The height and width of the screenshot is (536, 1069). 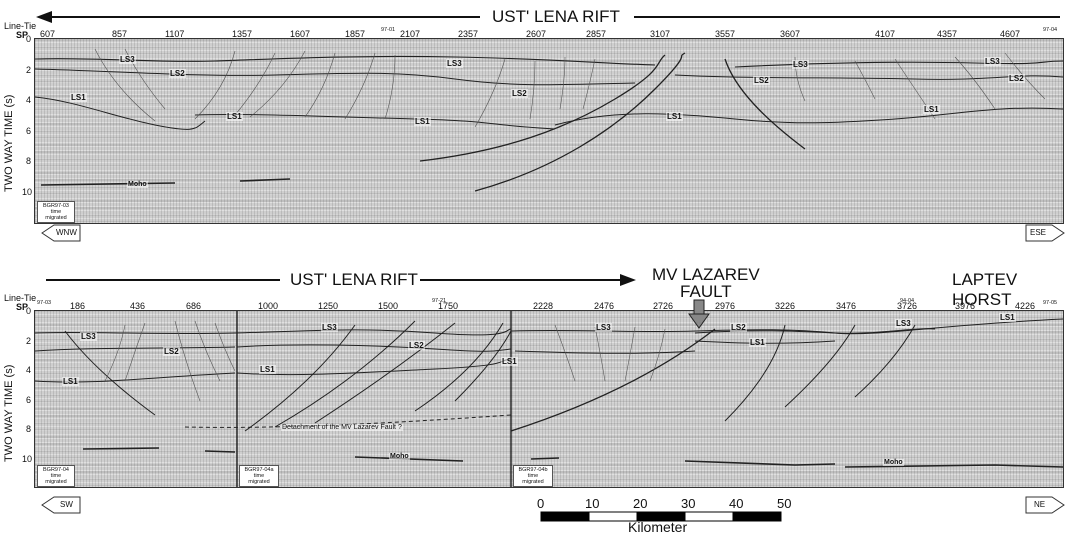 I want to click on sp-tick-label: 4607, so click(x=1010, y=34).